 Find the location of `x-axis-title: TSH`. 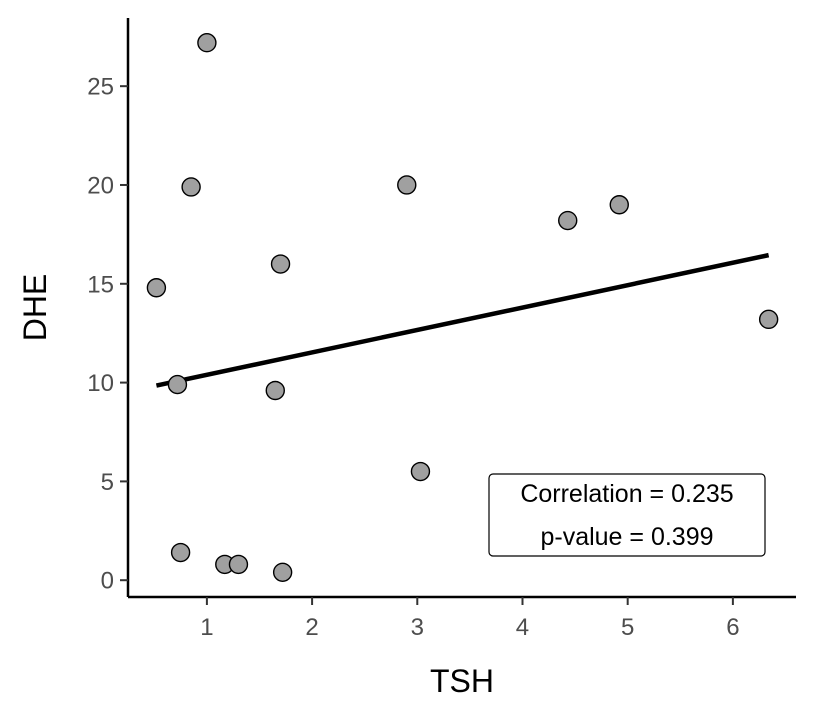

x-axis-title: TSH is located at coordinates (462, 681).